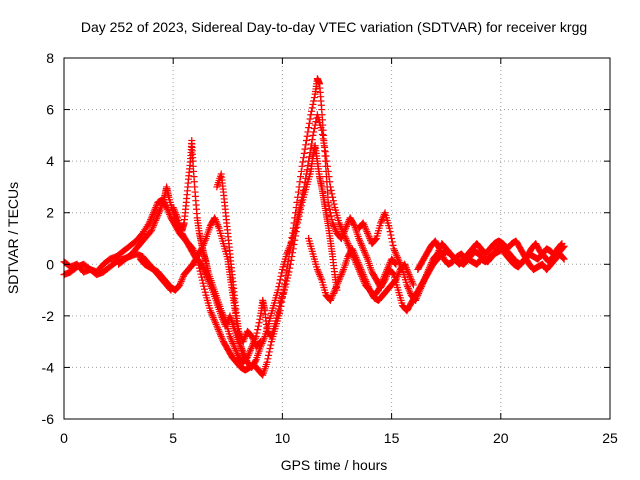  Describe the element at coordinates (191, 287) in the screenshot. I see `series-track-e` at that location.